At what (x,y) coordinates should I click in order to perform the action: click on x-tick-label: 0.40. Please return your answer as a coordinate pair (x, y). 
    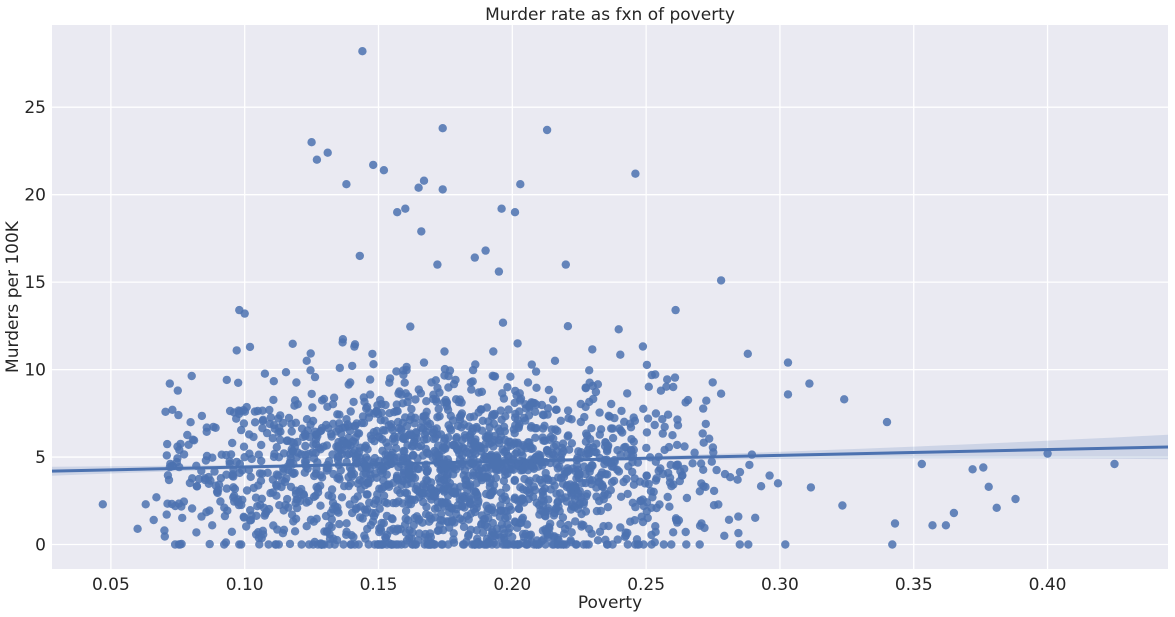
    Looking at the image, I should click on (1048, 585).